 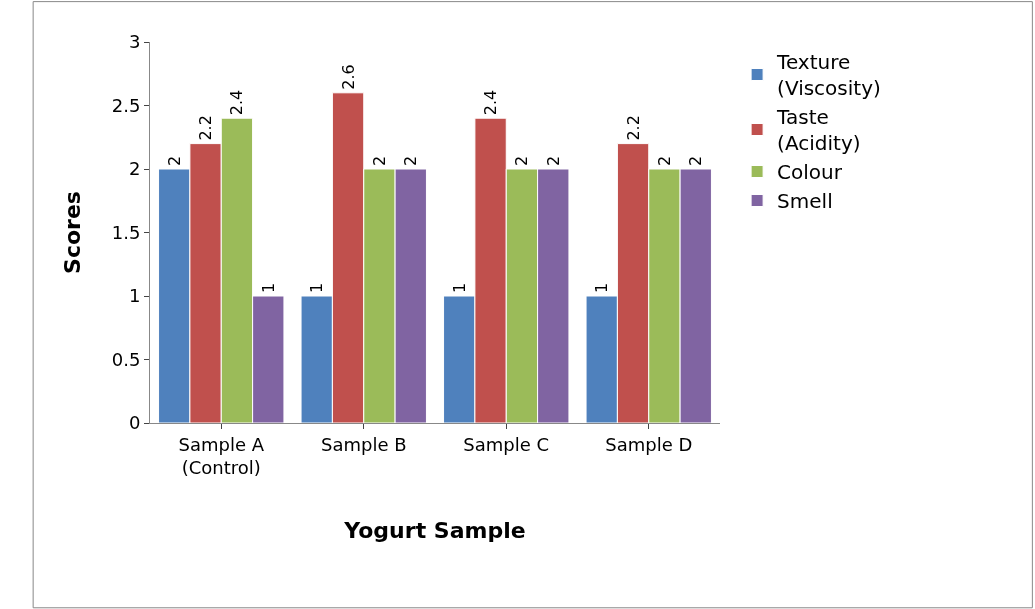 I want to click on legend-label: Taste (Acidity), so click(x=818, y=130).